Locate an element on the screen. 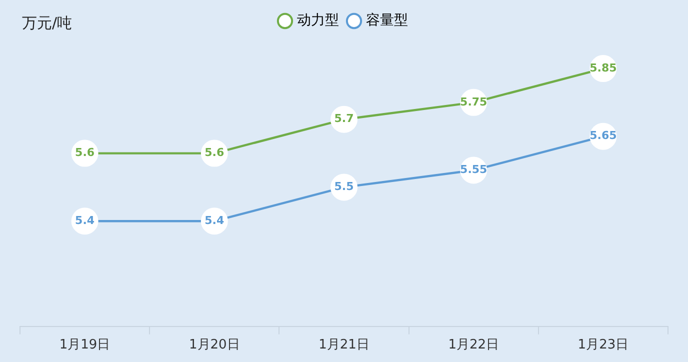 The image size is (688, 362). data-label: 5.85 is located at coordinates (603, 67).